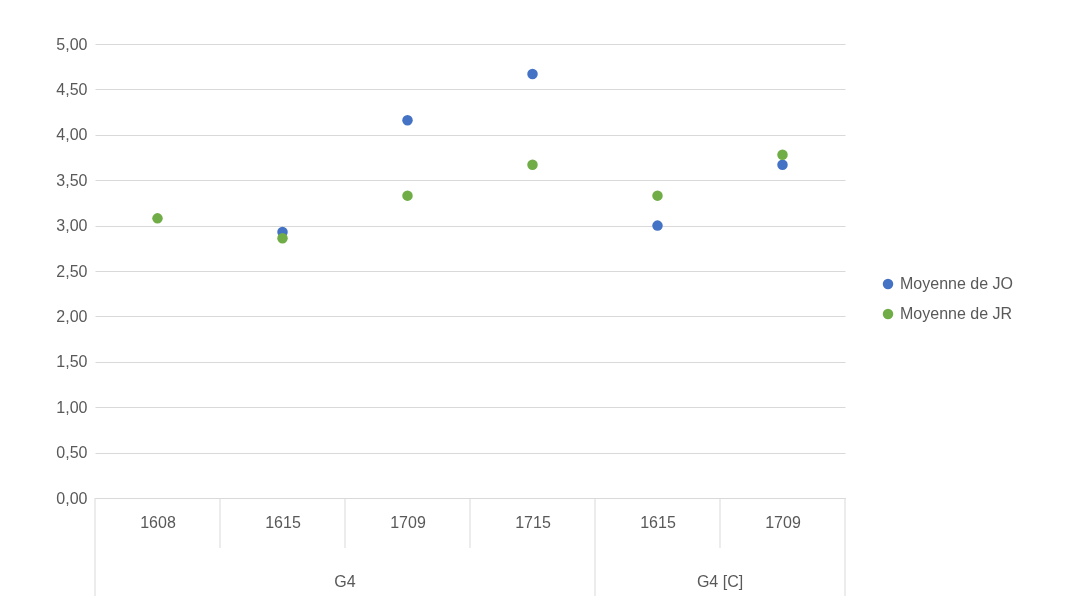 This screenshot has width=1075, height=597. What do you see at coordinates (72, 135) in the screenshot?
I see `y-tick-label: 4,00` at bounding box center [72, 135].